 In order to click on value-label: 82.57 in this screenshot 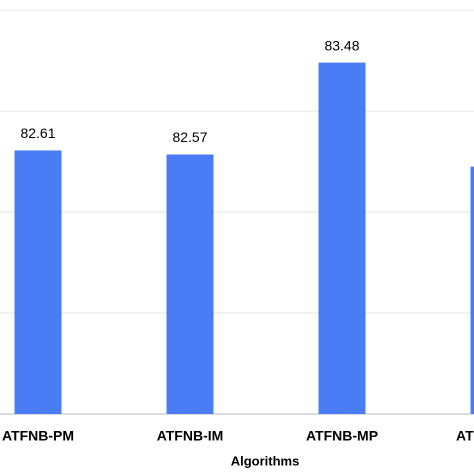, I will do `click(189, 137)`.